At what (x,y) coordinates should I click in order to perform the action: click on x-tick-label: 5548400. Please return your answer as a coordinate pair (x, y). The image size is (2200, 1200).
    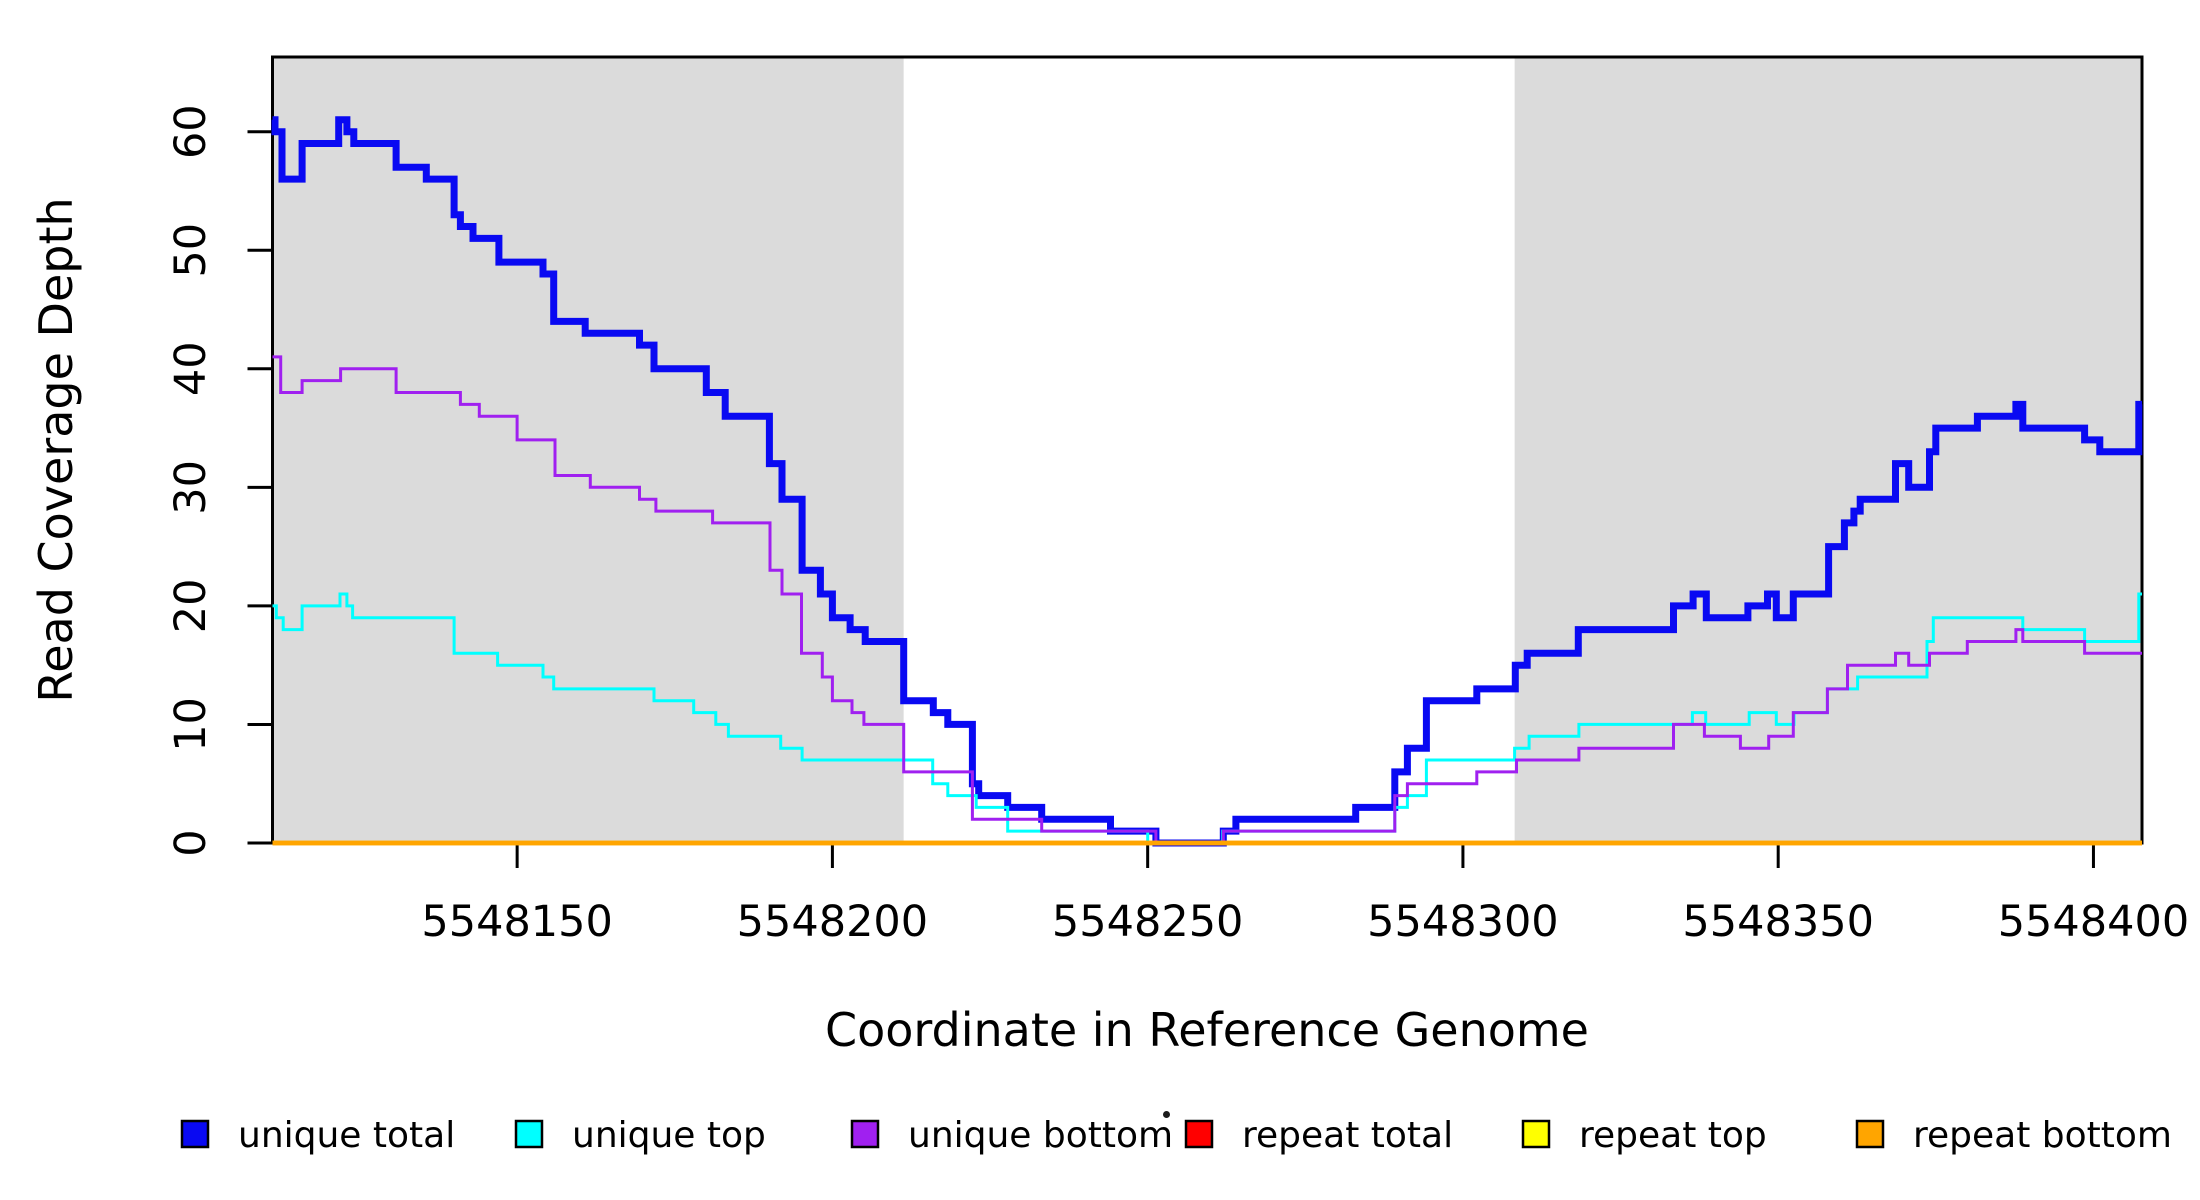
    Looking at the image, I should click on (2094, 922).